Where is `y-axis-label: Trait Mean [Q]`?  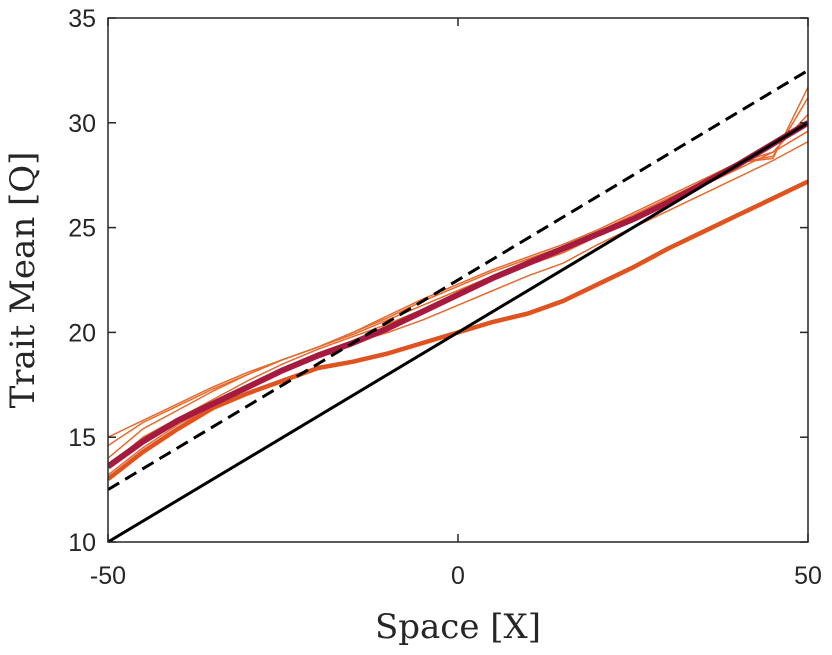 y-axis-label: Trait Mean [Q] is located at coordinates (23, 280).